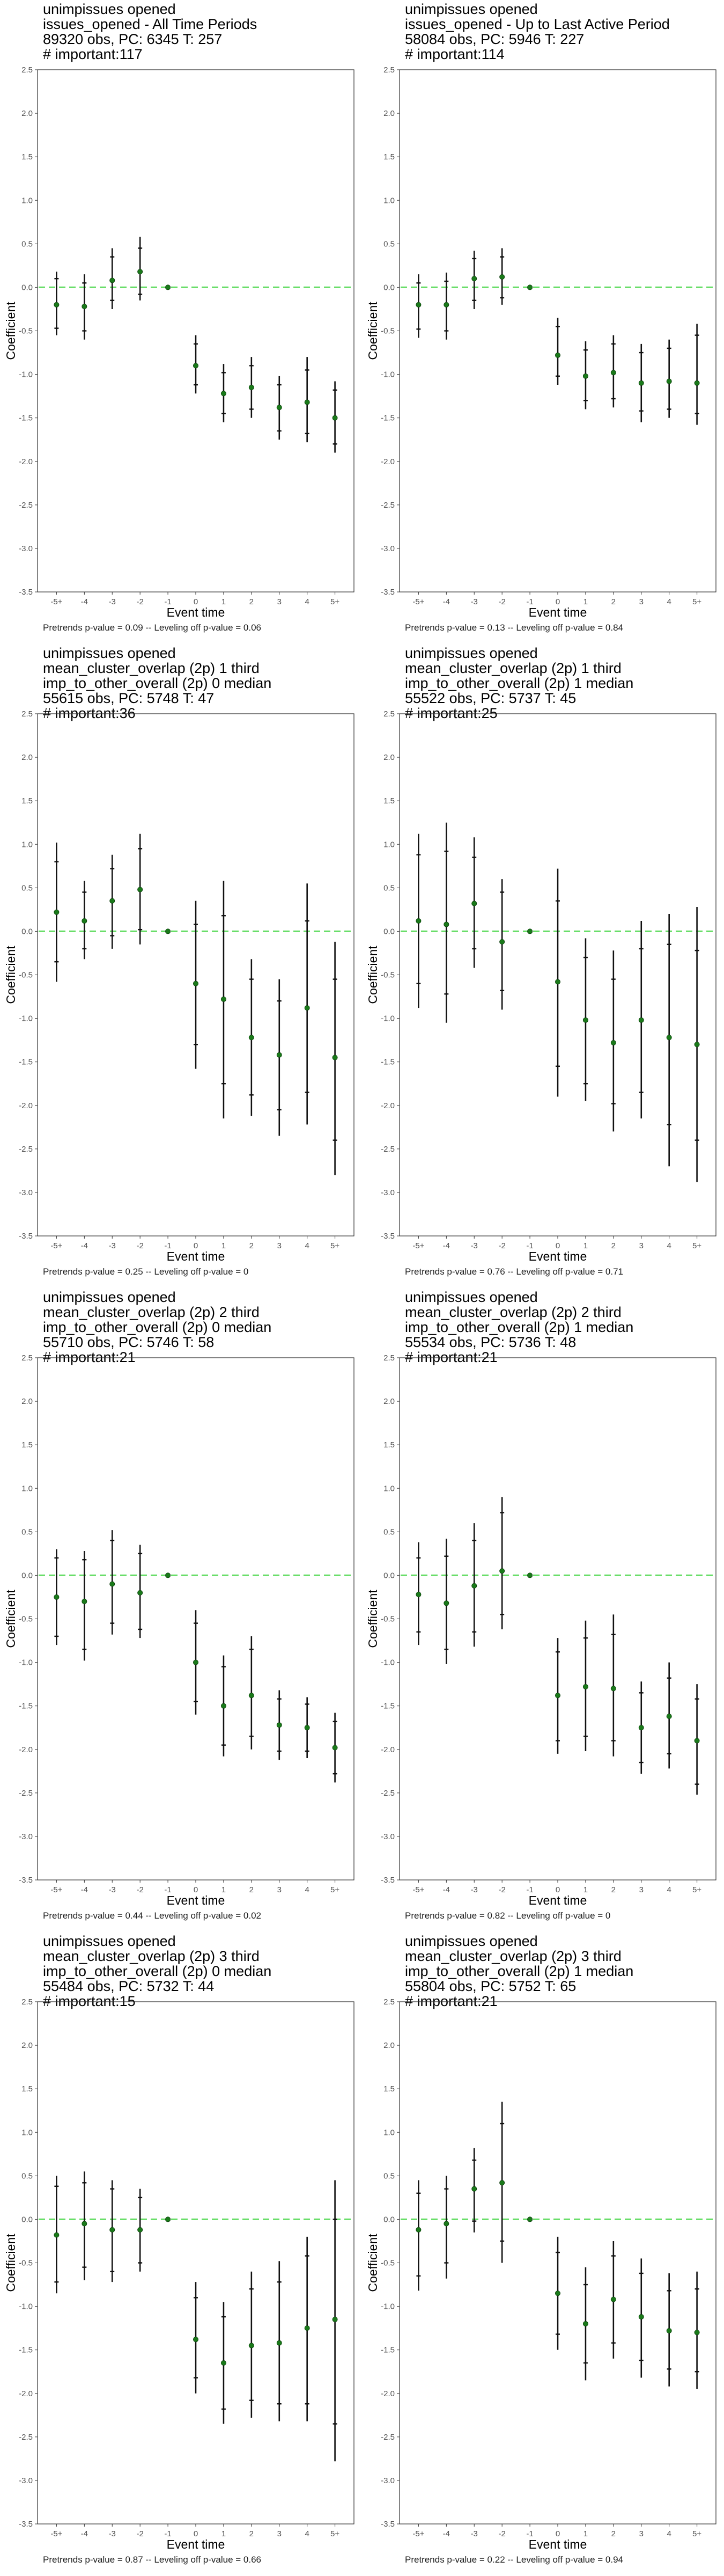 The image size is (724, 2576). What do you see at coordinates (157, 1327) in the screenshot?
I see `chart-title-line: imp_to_other_overall (2p) 0 median` at bounding box center [157, 1327].